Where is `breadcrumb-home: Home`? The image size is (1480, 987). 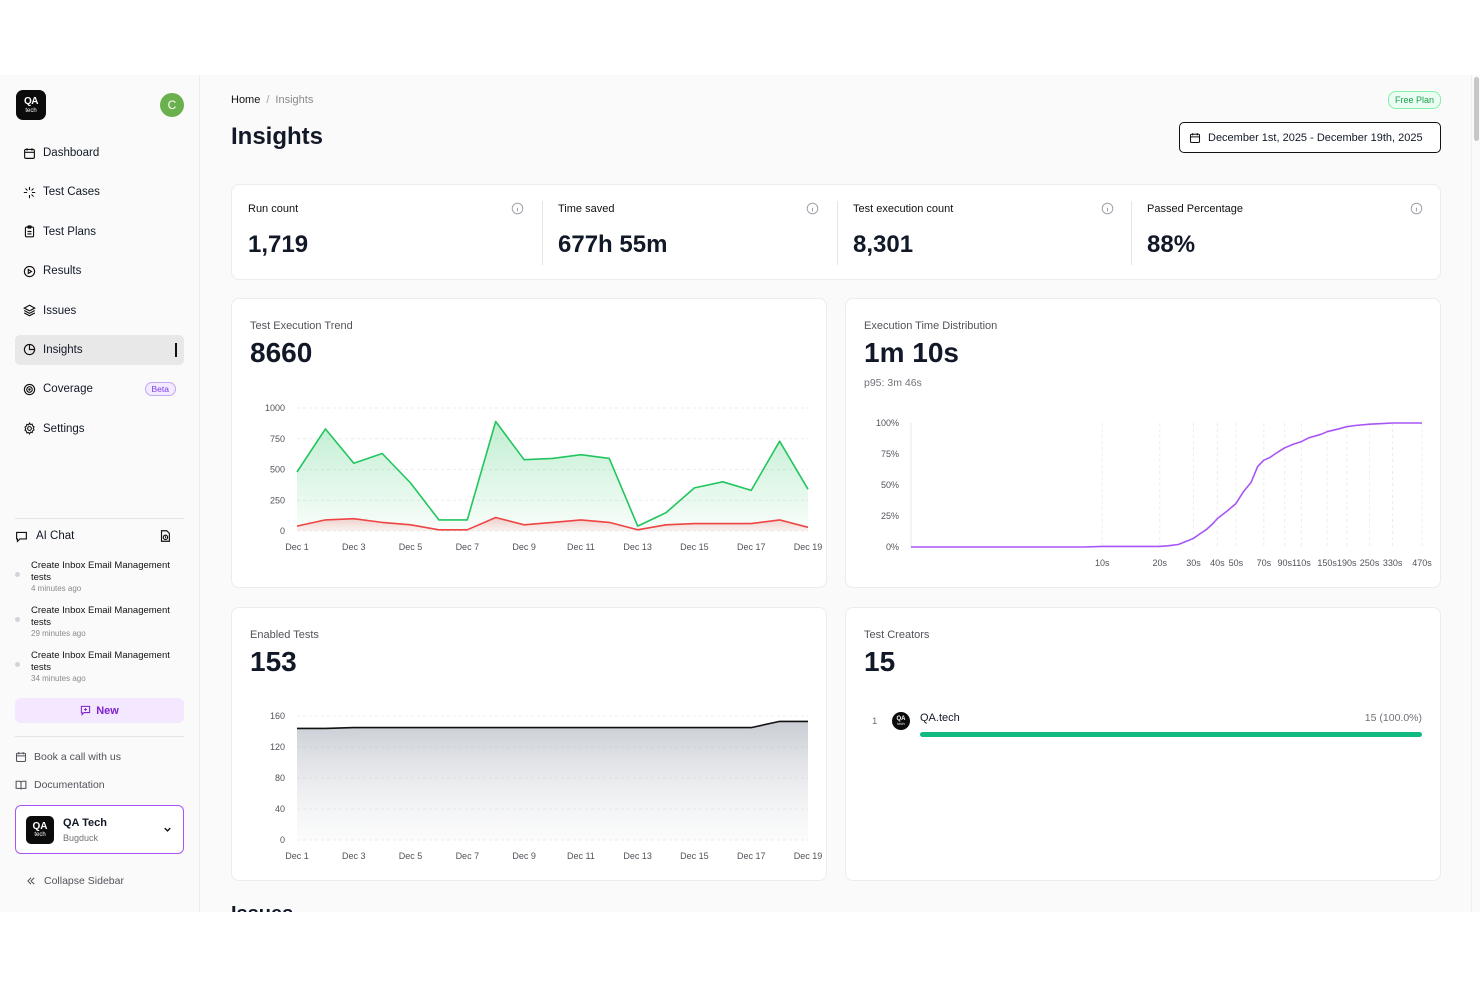 breadcrumb-home: Home is located at coordinates (246, 100).